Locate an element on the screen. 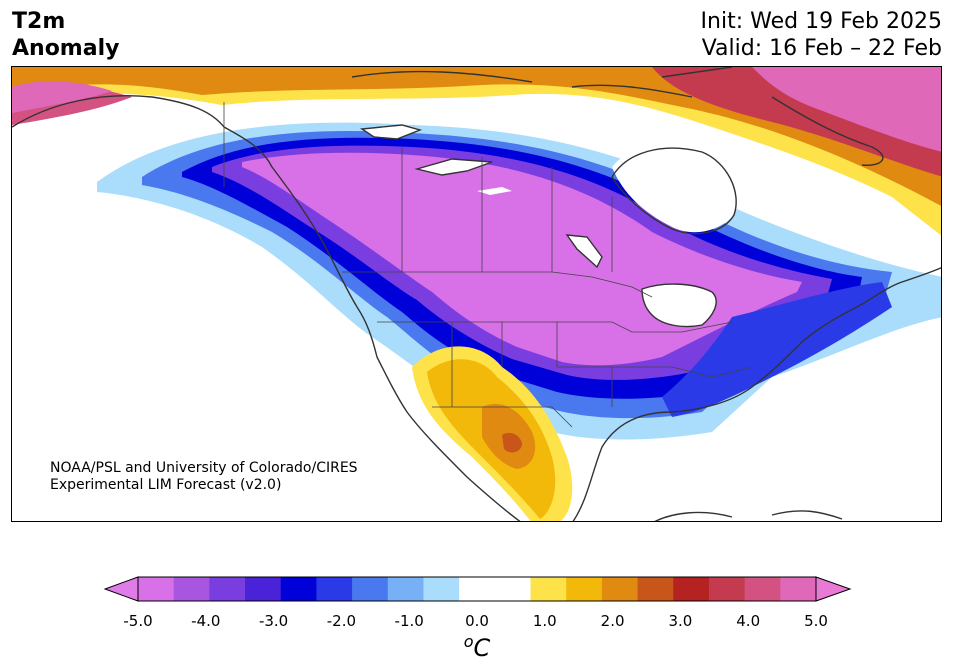 This screenshot has height=671, width=954. colorbar-over-arrow is located at coordinates (833, 589).